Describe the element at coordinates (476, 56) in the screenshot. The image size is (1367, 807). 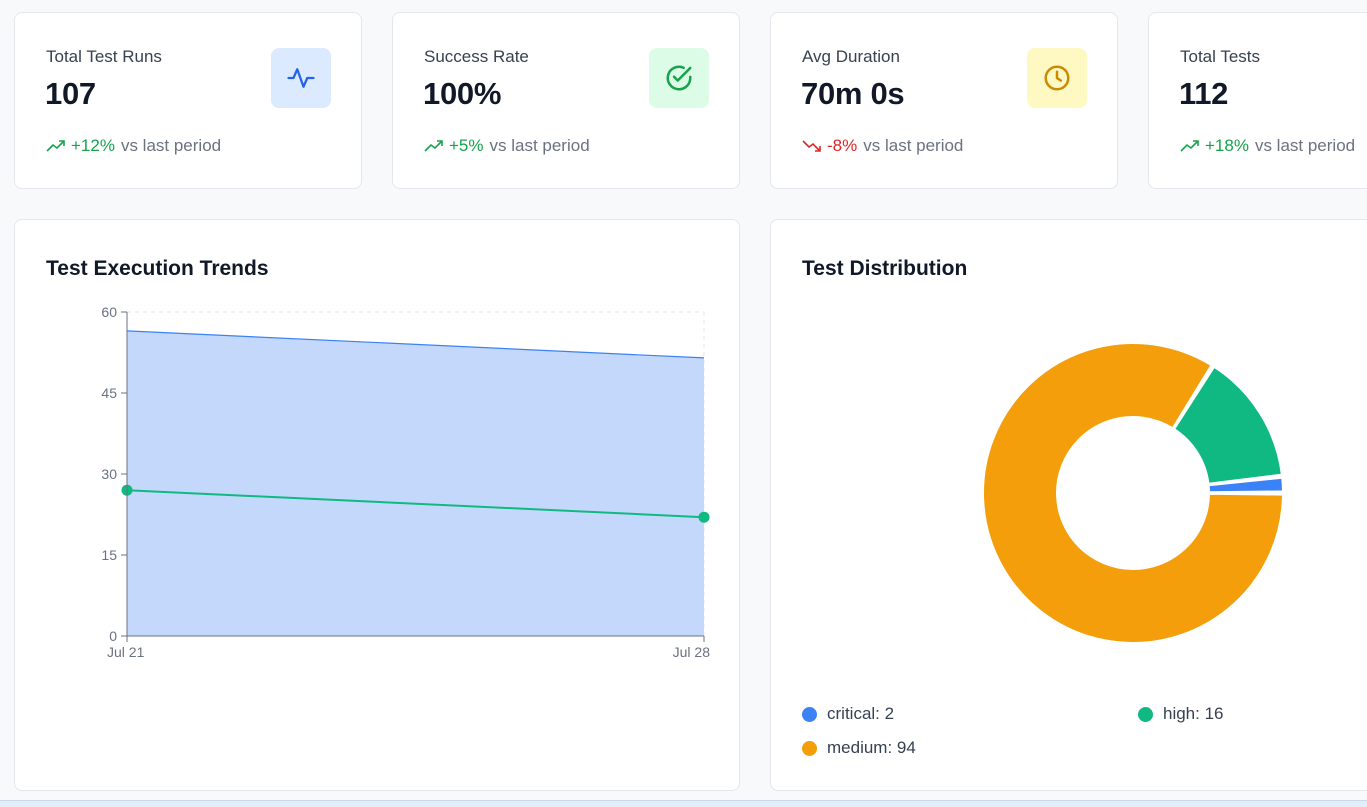
I see `stat-title: Success Rate` at that location.